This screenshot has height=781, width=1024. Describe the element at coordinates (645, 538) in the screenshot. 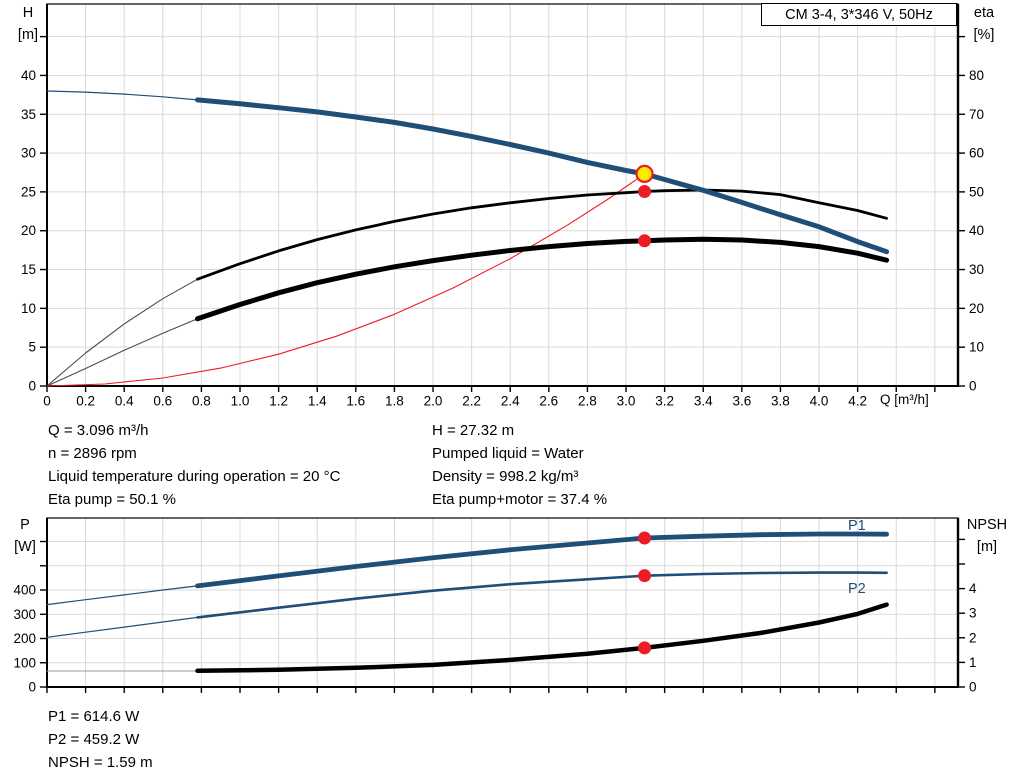

I see `operating-point-p1-marker` at that location.